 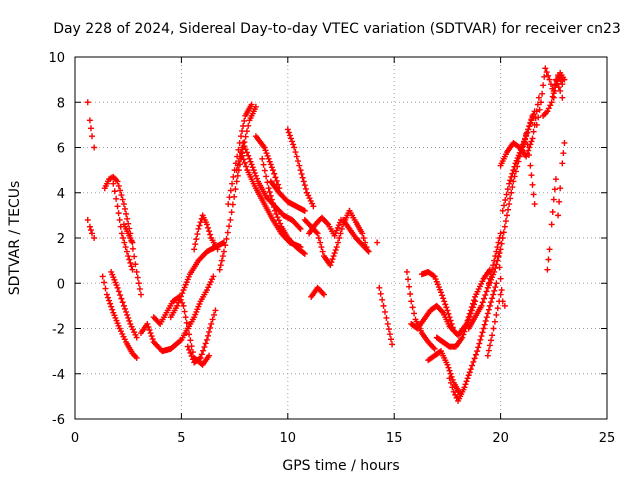 What do you see at coordinates (206, 232) in the screenshot?
I see `series-s12` at bounding box center [206, 232].